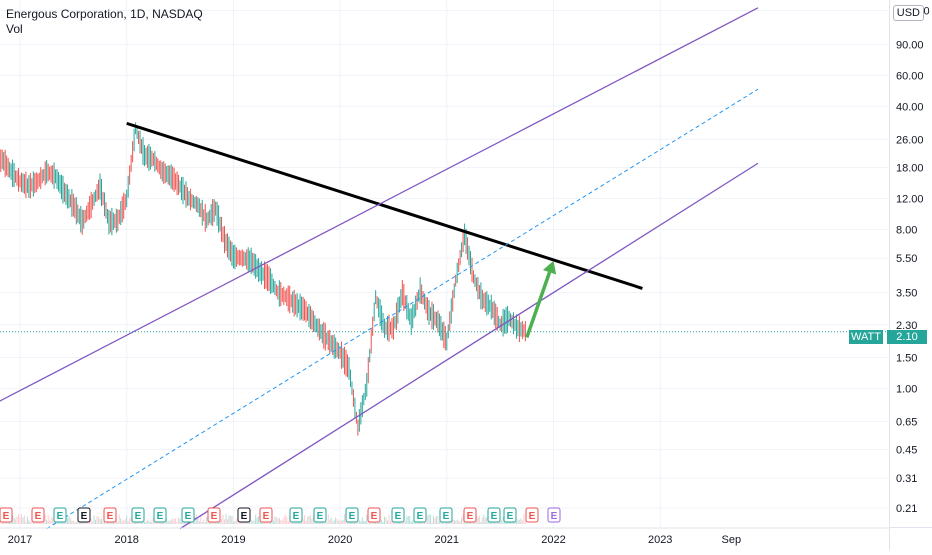 This screenshot has height=555, width=932. What do you see at coordinates (906, 479) in the screenshot?
I see `y-tick-label: 0.31` at bounding box center [906, 479].